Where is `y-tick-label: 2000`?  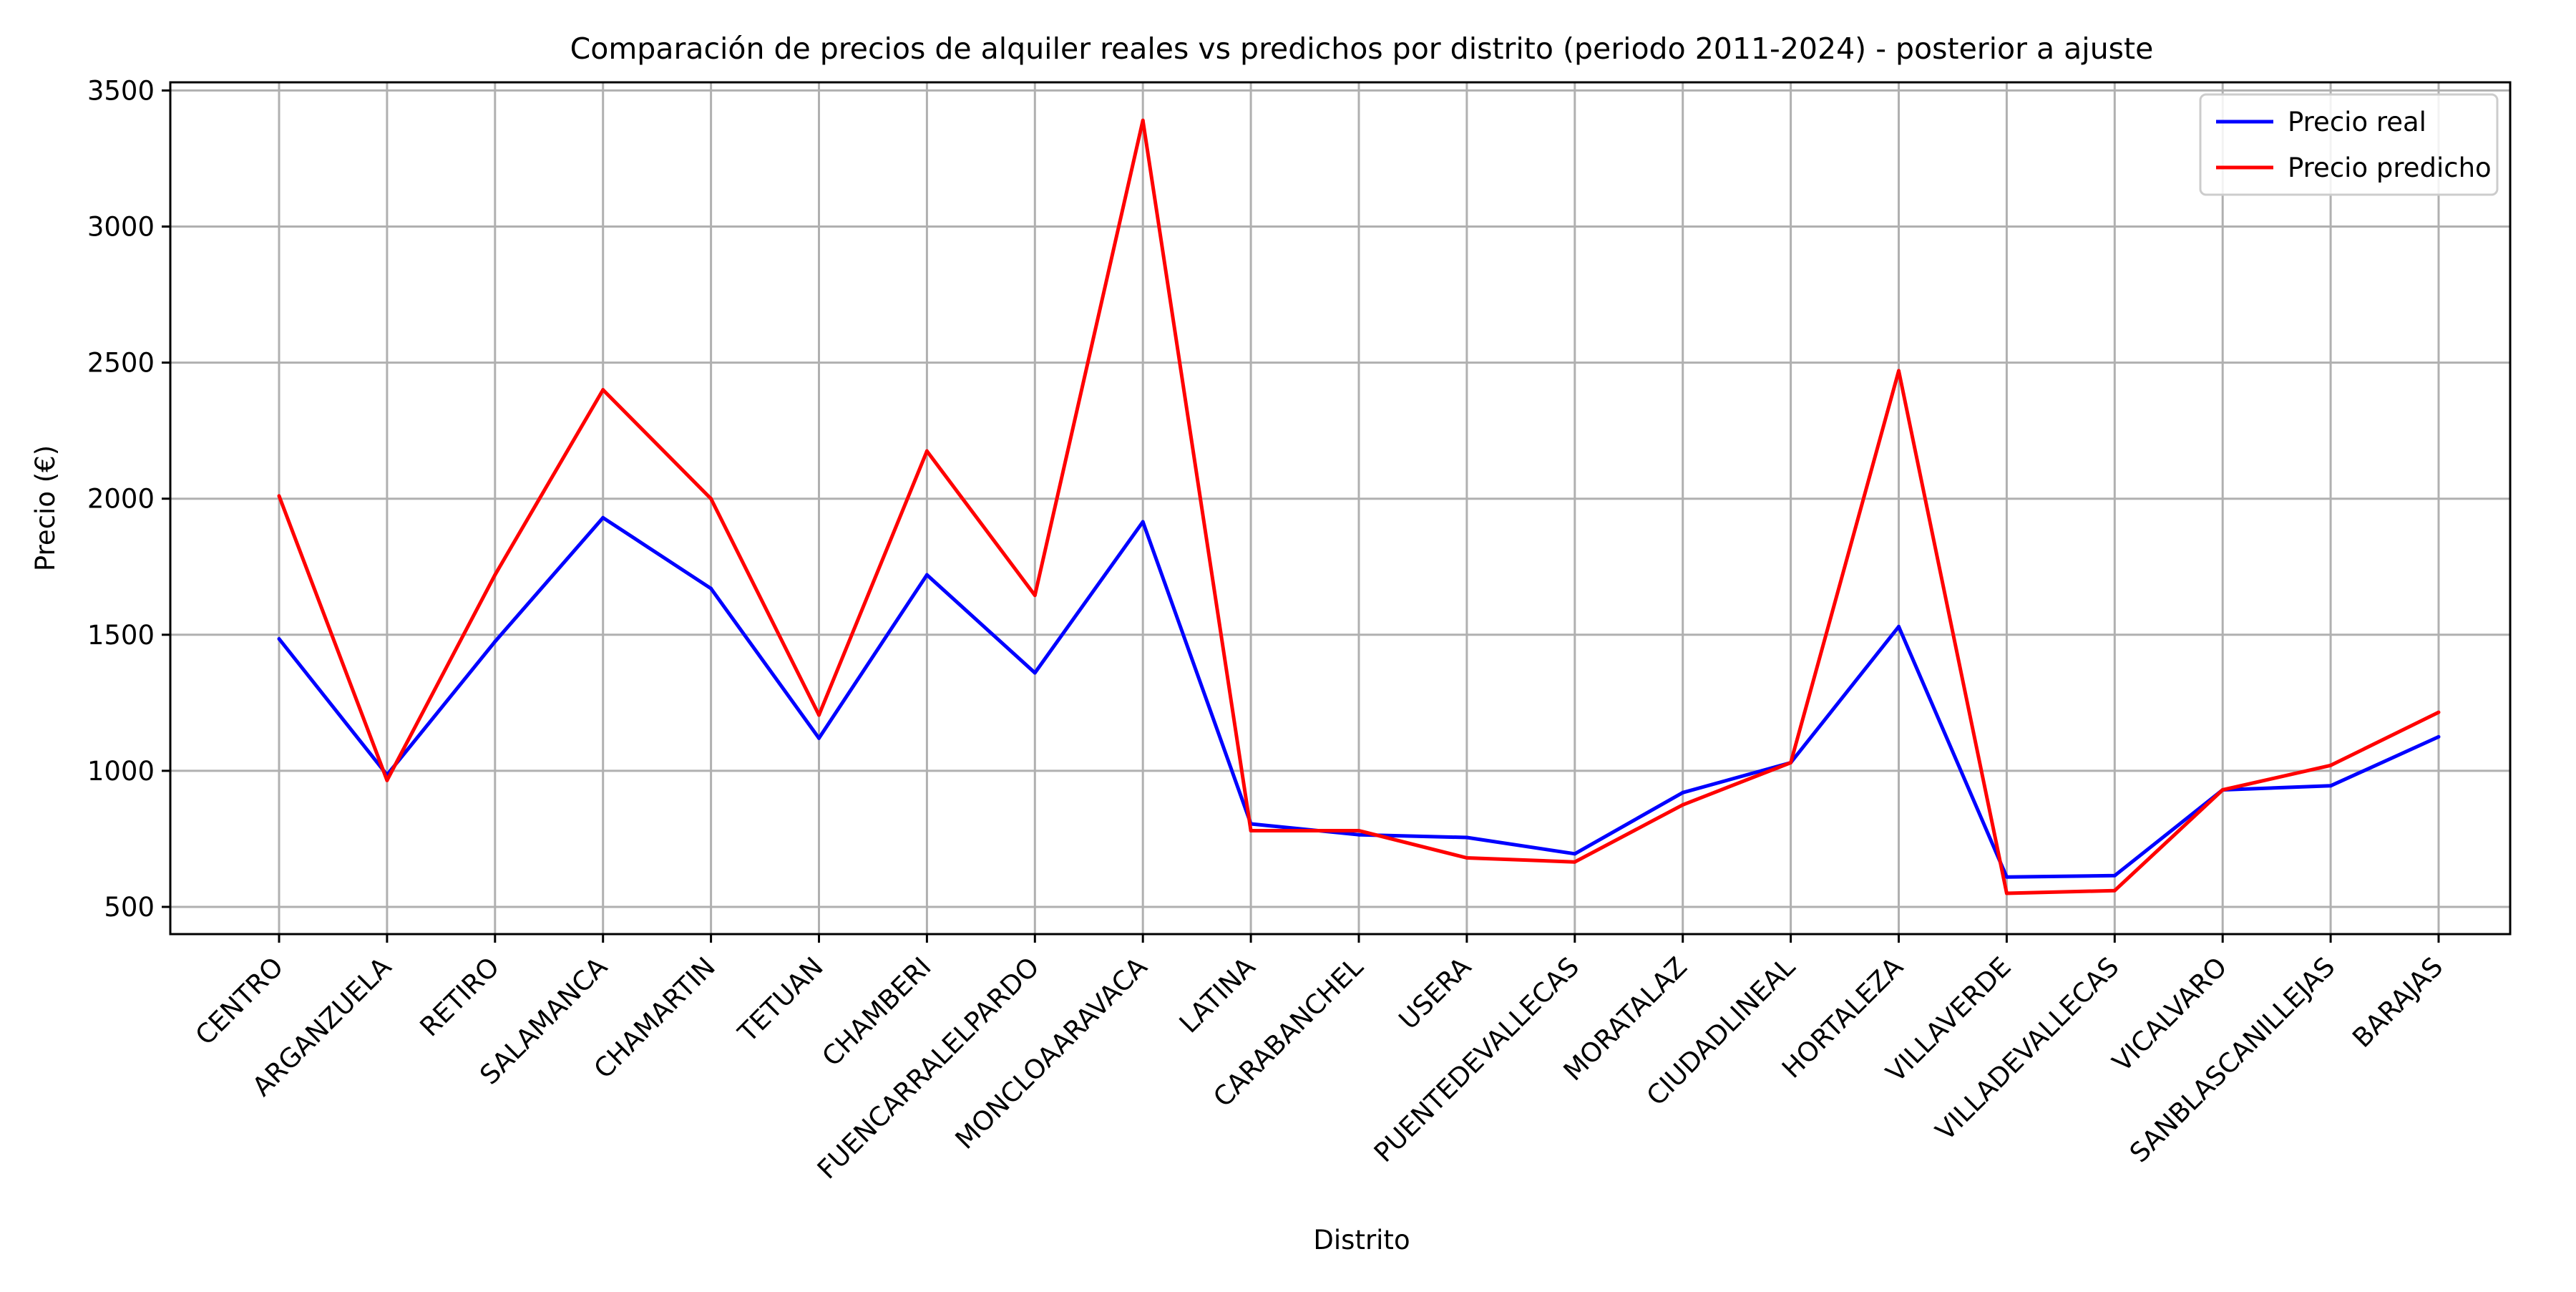
y-tick-label: 2000 is located at coordinates (121, 499).